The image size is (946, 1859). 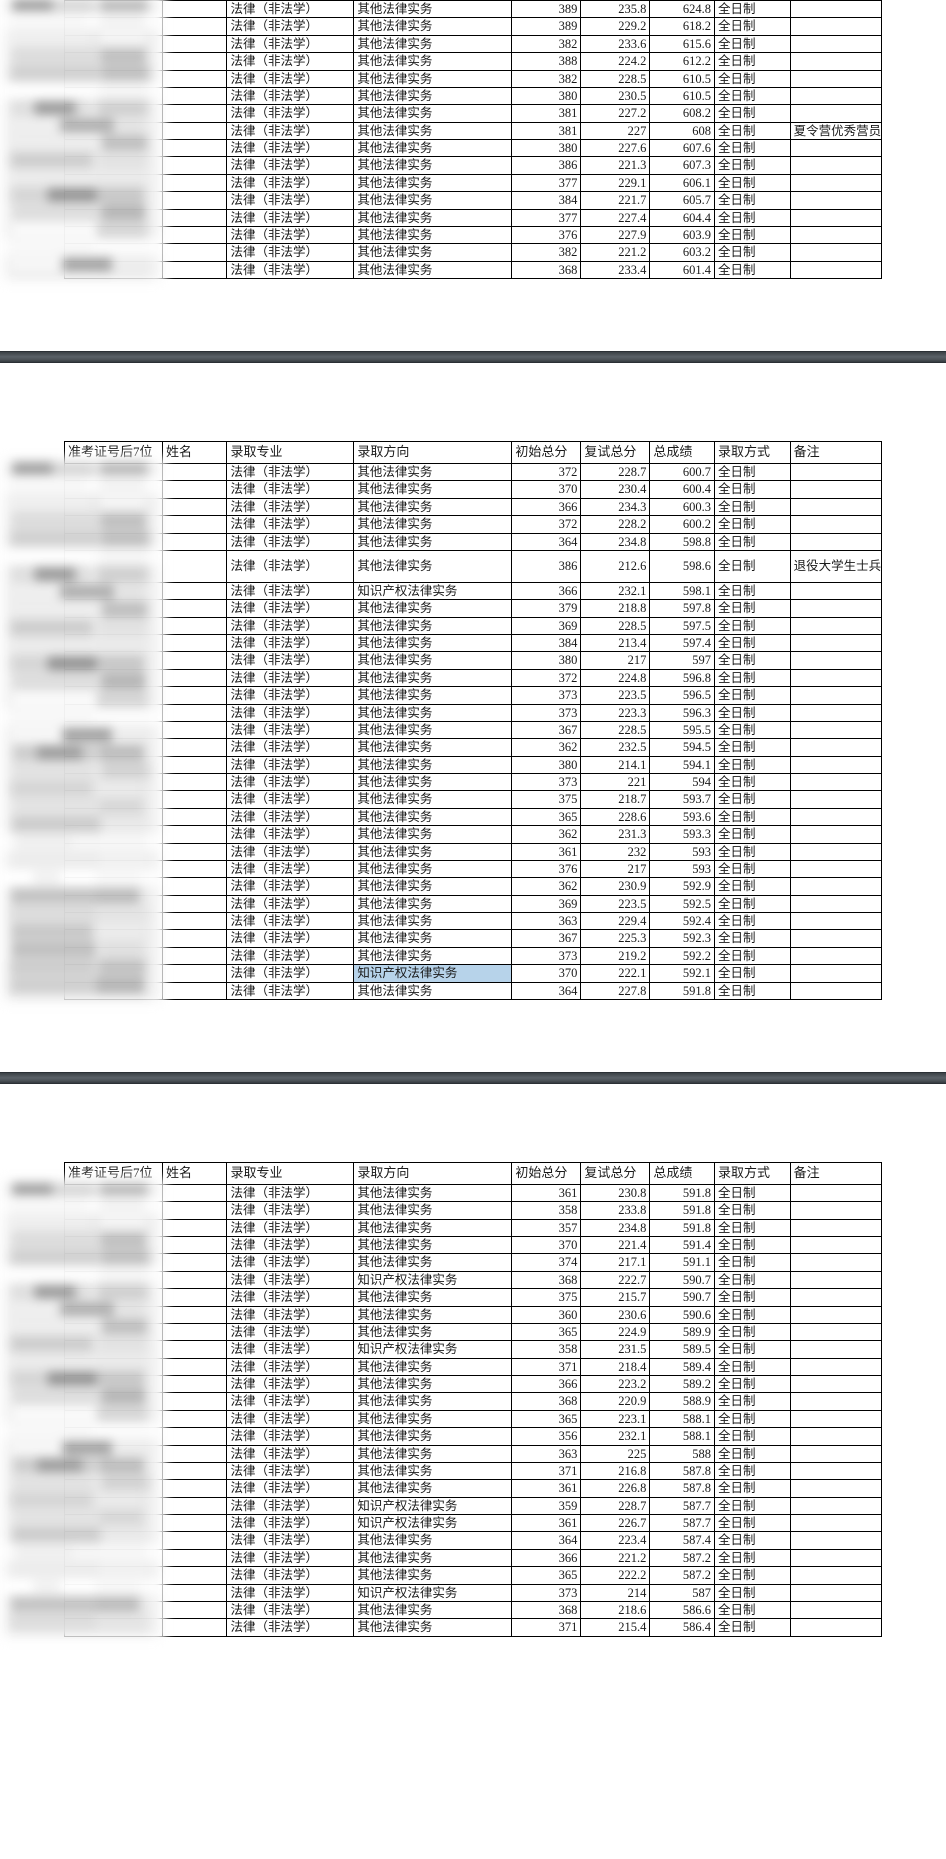 What do you see at coordinates (682, 1228) in the screenshot?
I see `cell-total-score: 591.8` at bounding box center [682, 1228].